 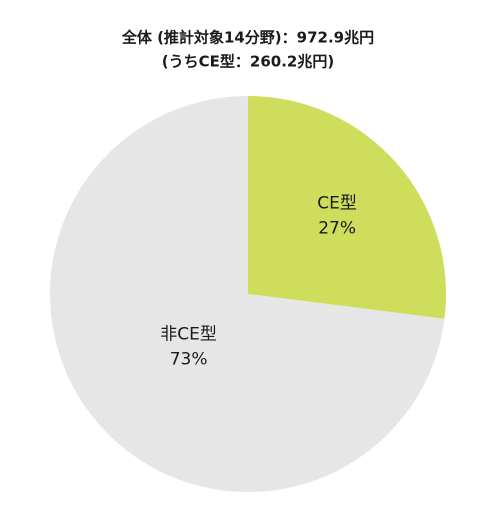 I want to click on slice-label: CE型, so click(x=337, y=203).